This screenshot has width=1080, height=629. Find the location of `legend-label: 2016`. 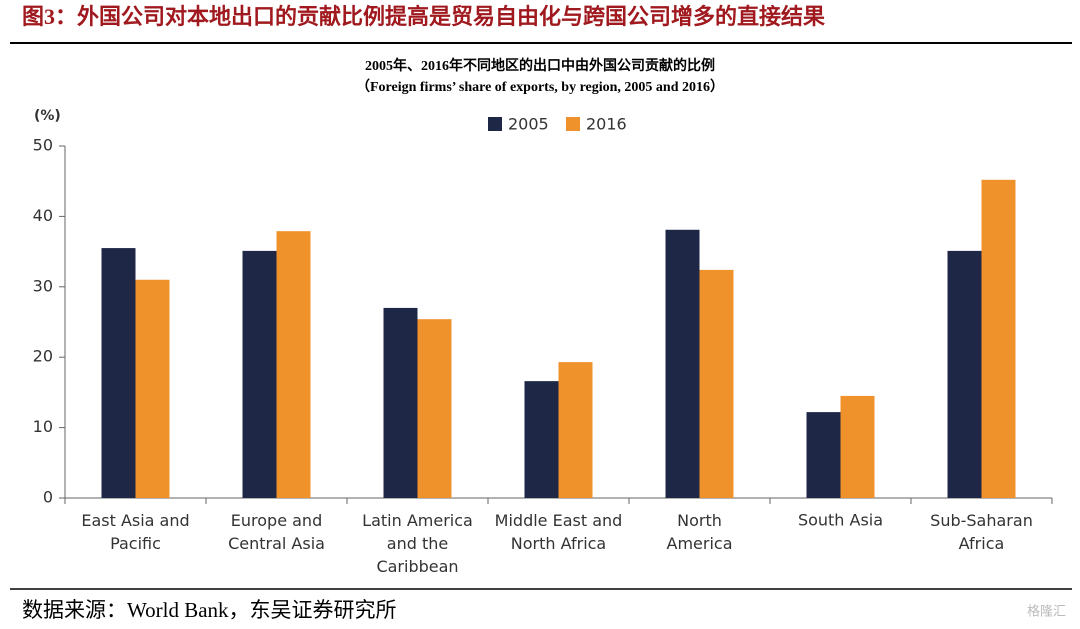

legend-label: 2016 is located at coordinates (606, 124).